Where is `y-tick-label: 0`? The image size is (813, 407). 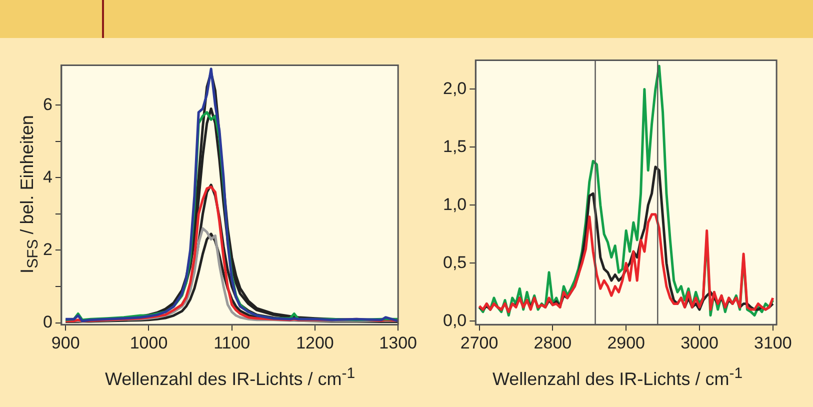 y-tick-label: 0 is located at coordinates (47, 322).